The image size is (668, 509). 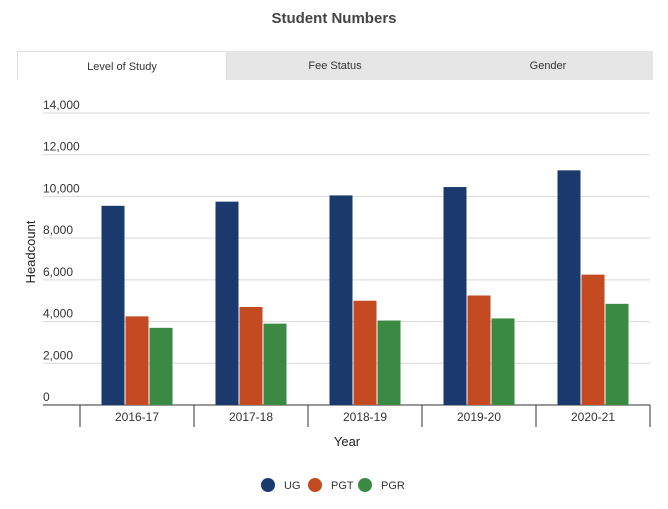 What do you see at coordinates (347, 441) in the screenshot?
I see `x-axis-title: Year` at bounding box center [347, 441].